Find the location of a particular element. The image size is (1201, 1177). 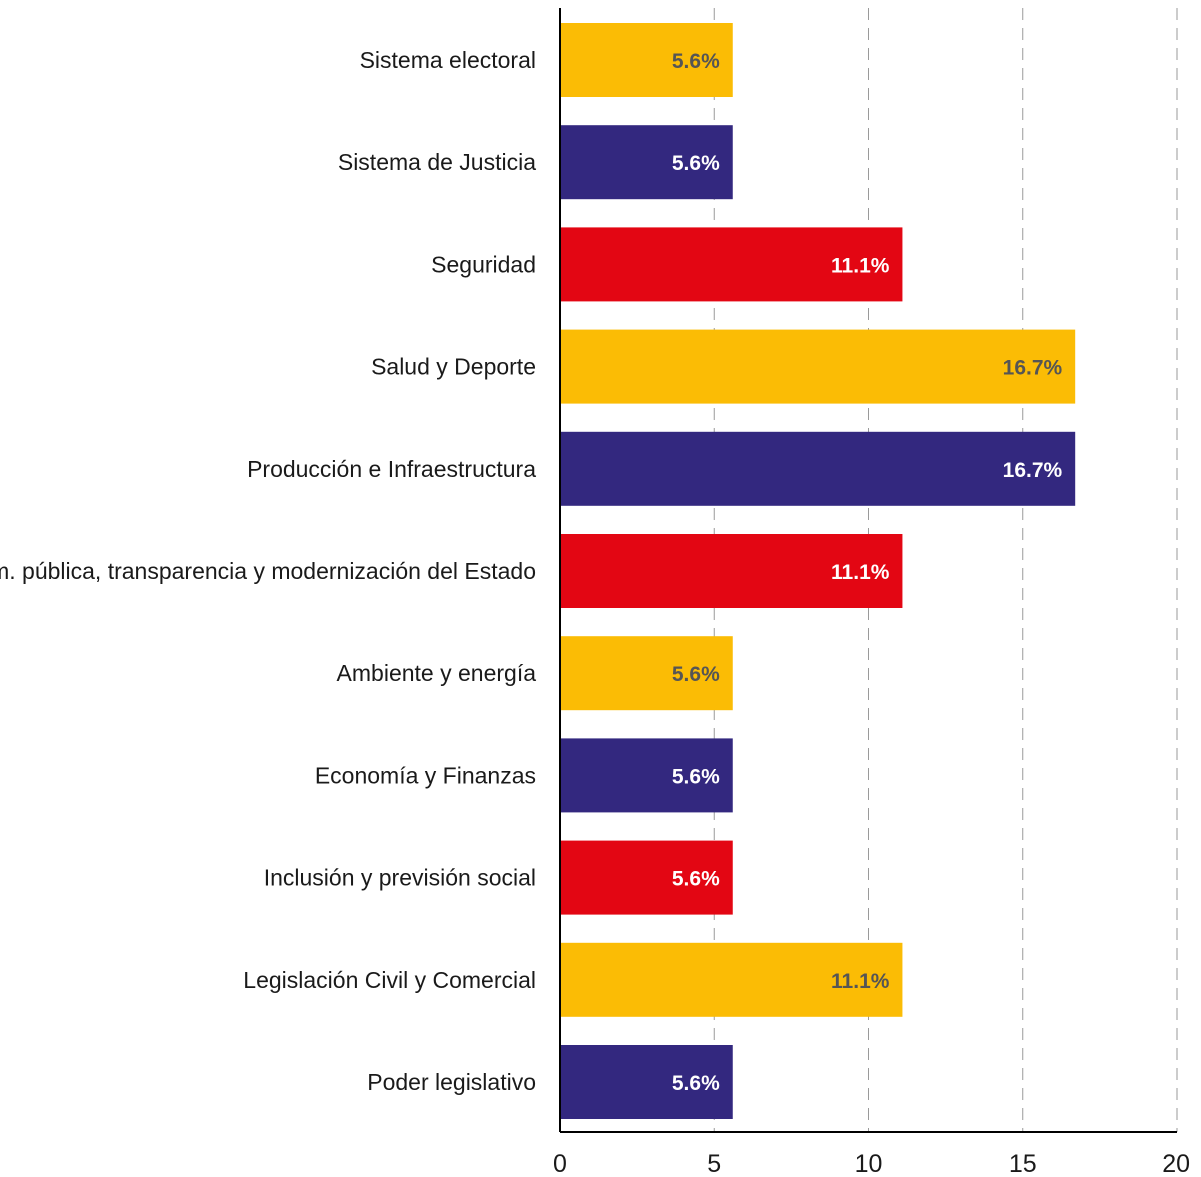

x-tick-label: 10 is located at coordinates (869, 1163).